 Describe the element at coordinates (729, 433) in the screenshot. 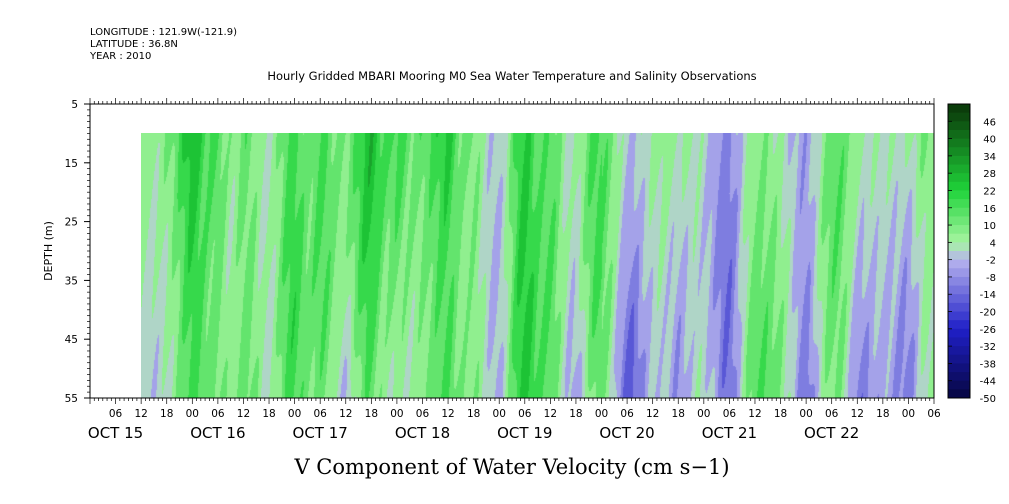

I see `x-day-label: OCT 21` at that location.